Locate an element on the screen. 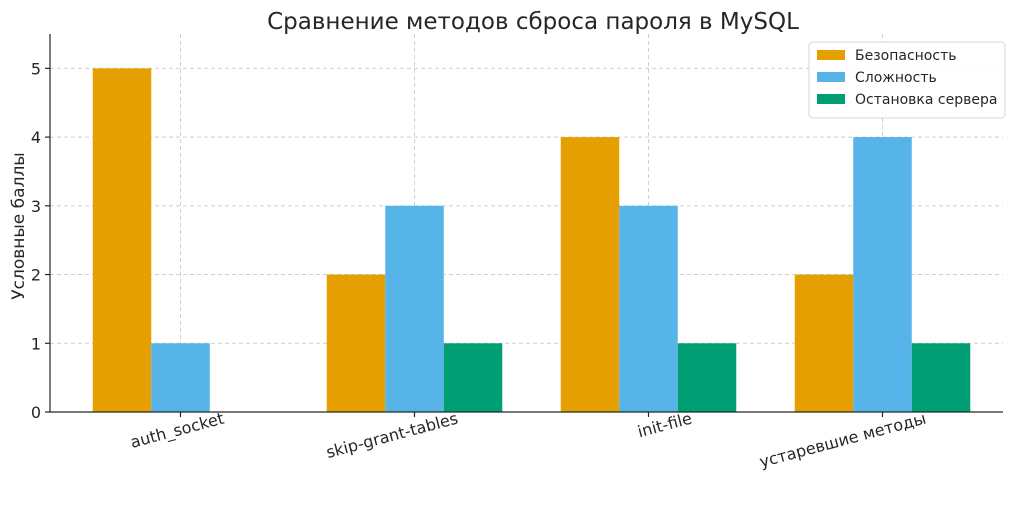  y-tick-label: 1 is located at coordinates (36, 343).